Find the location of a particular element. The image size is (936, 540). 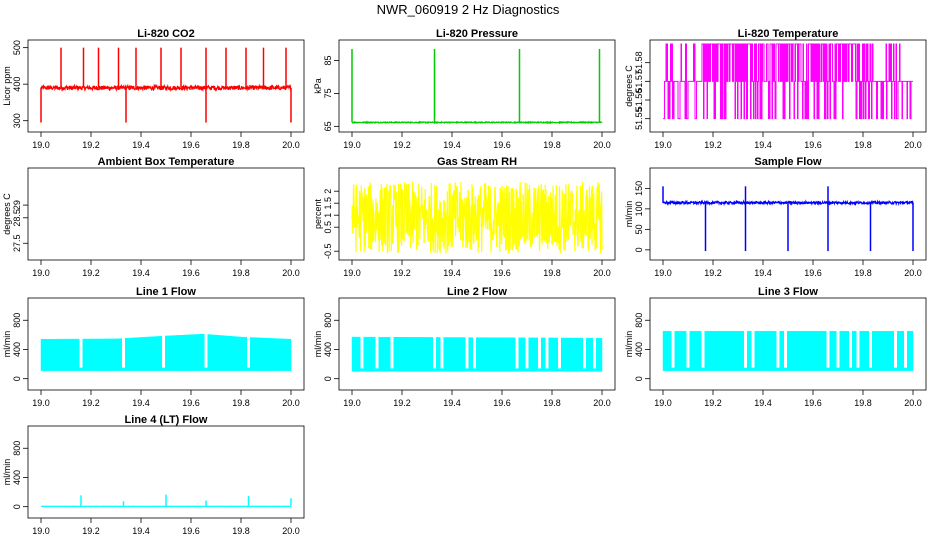

y-tick-label: -0.5 is located at coordinates (328, 251).